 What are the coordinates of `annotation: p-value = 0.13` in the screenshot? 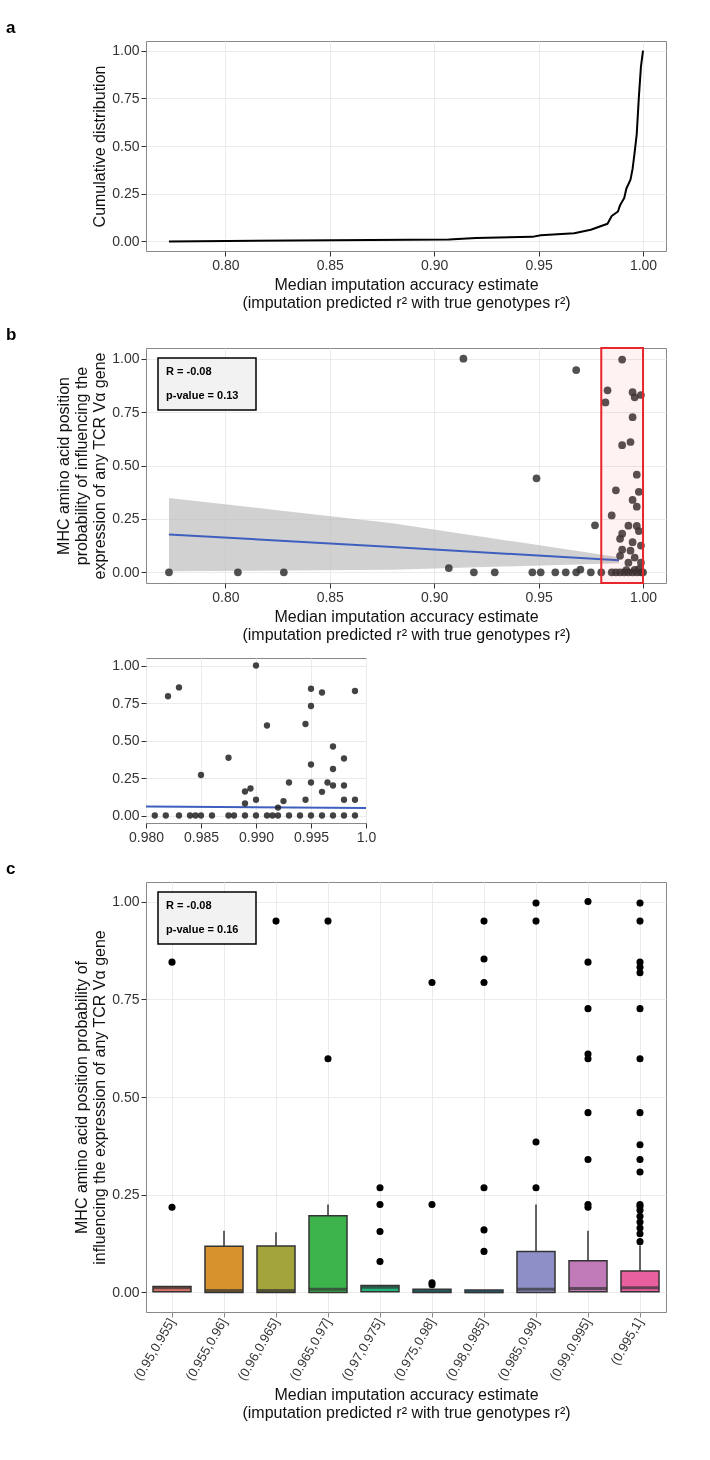 It's located at (202, 395).